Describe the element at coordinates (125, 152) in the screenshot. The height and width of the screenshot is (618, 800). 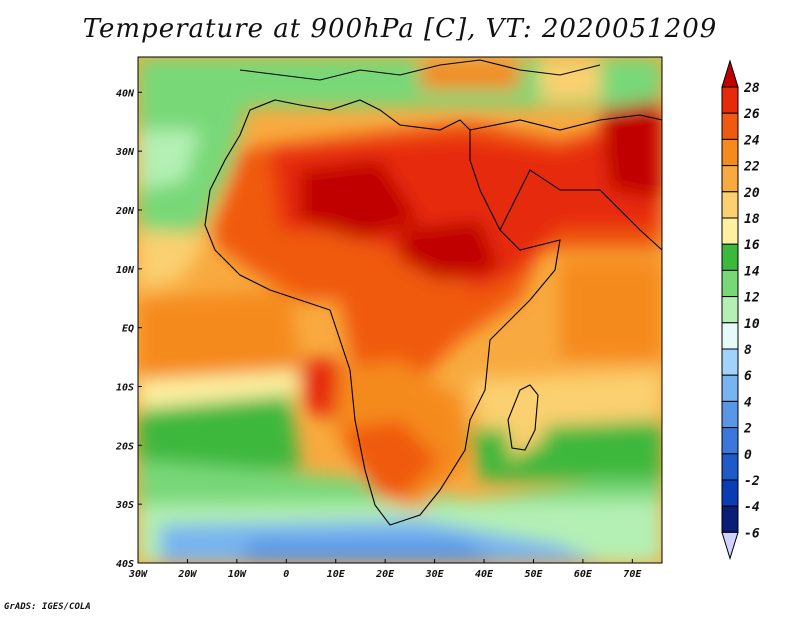
I see `lat-tick-label: 30N` at that location.